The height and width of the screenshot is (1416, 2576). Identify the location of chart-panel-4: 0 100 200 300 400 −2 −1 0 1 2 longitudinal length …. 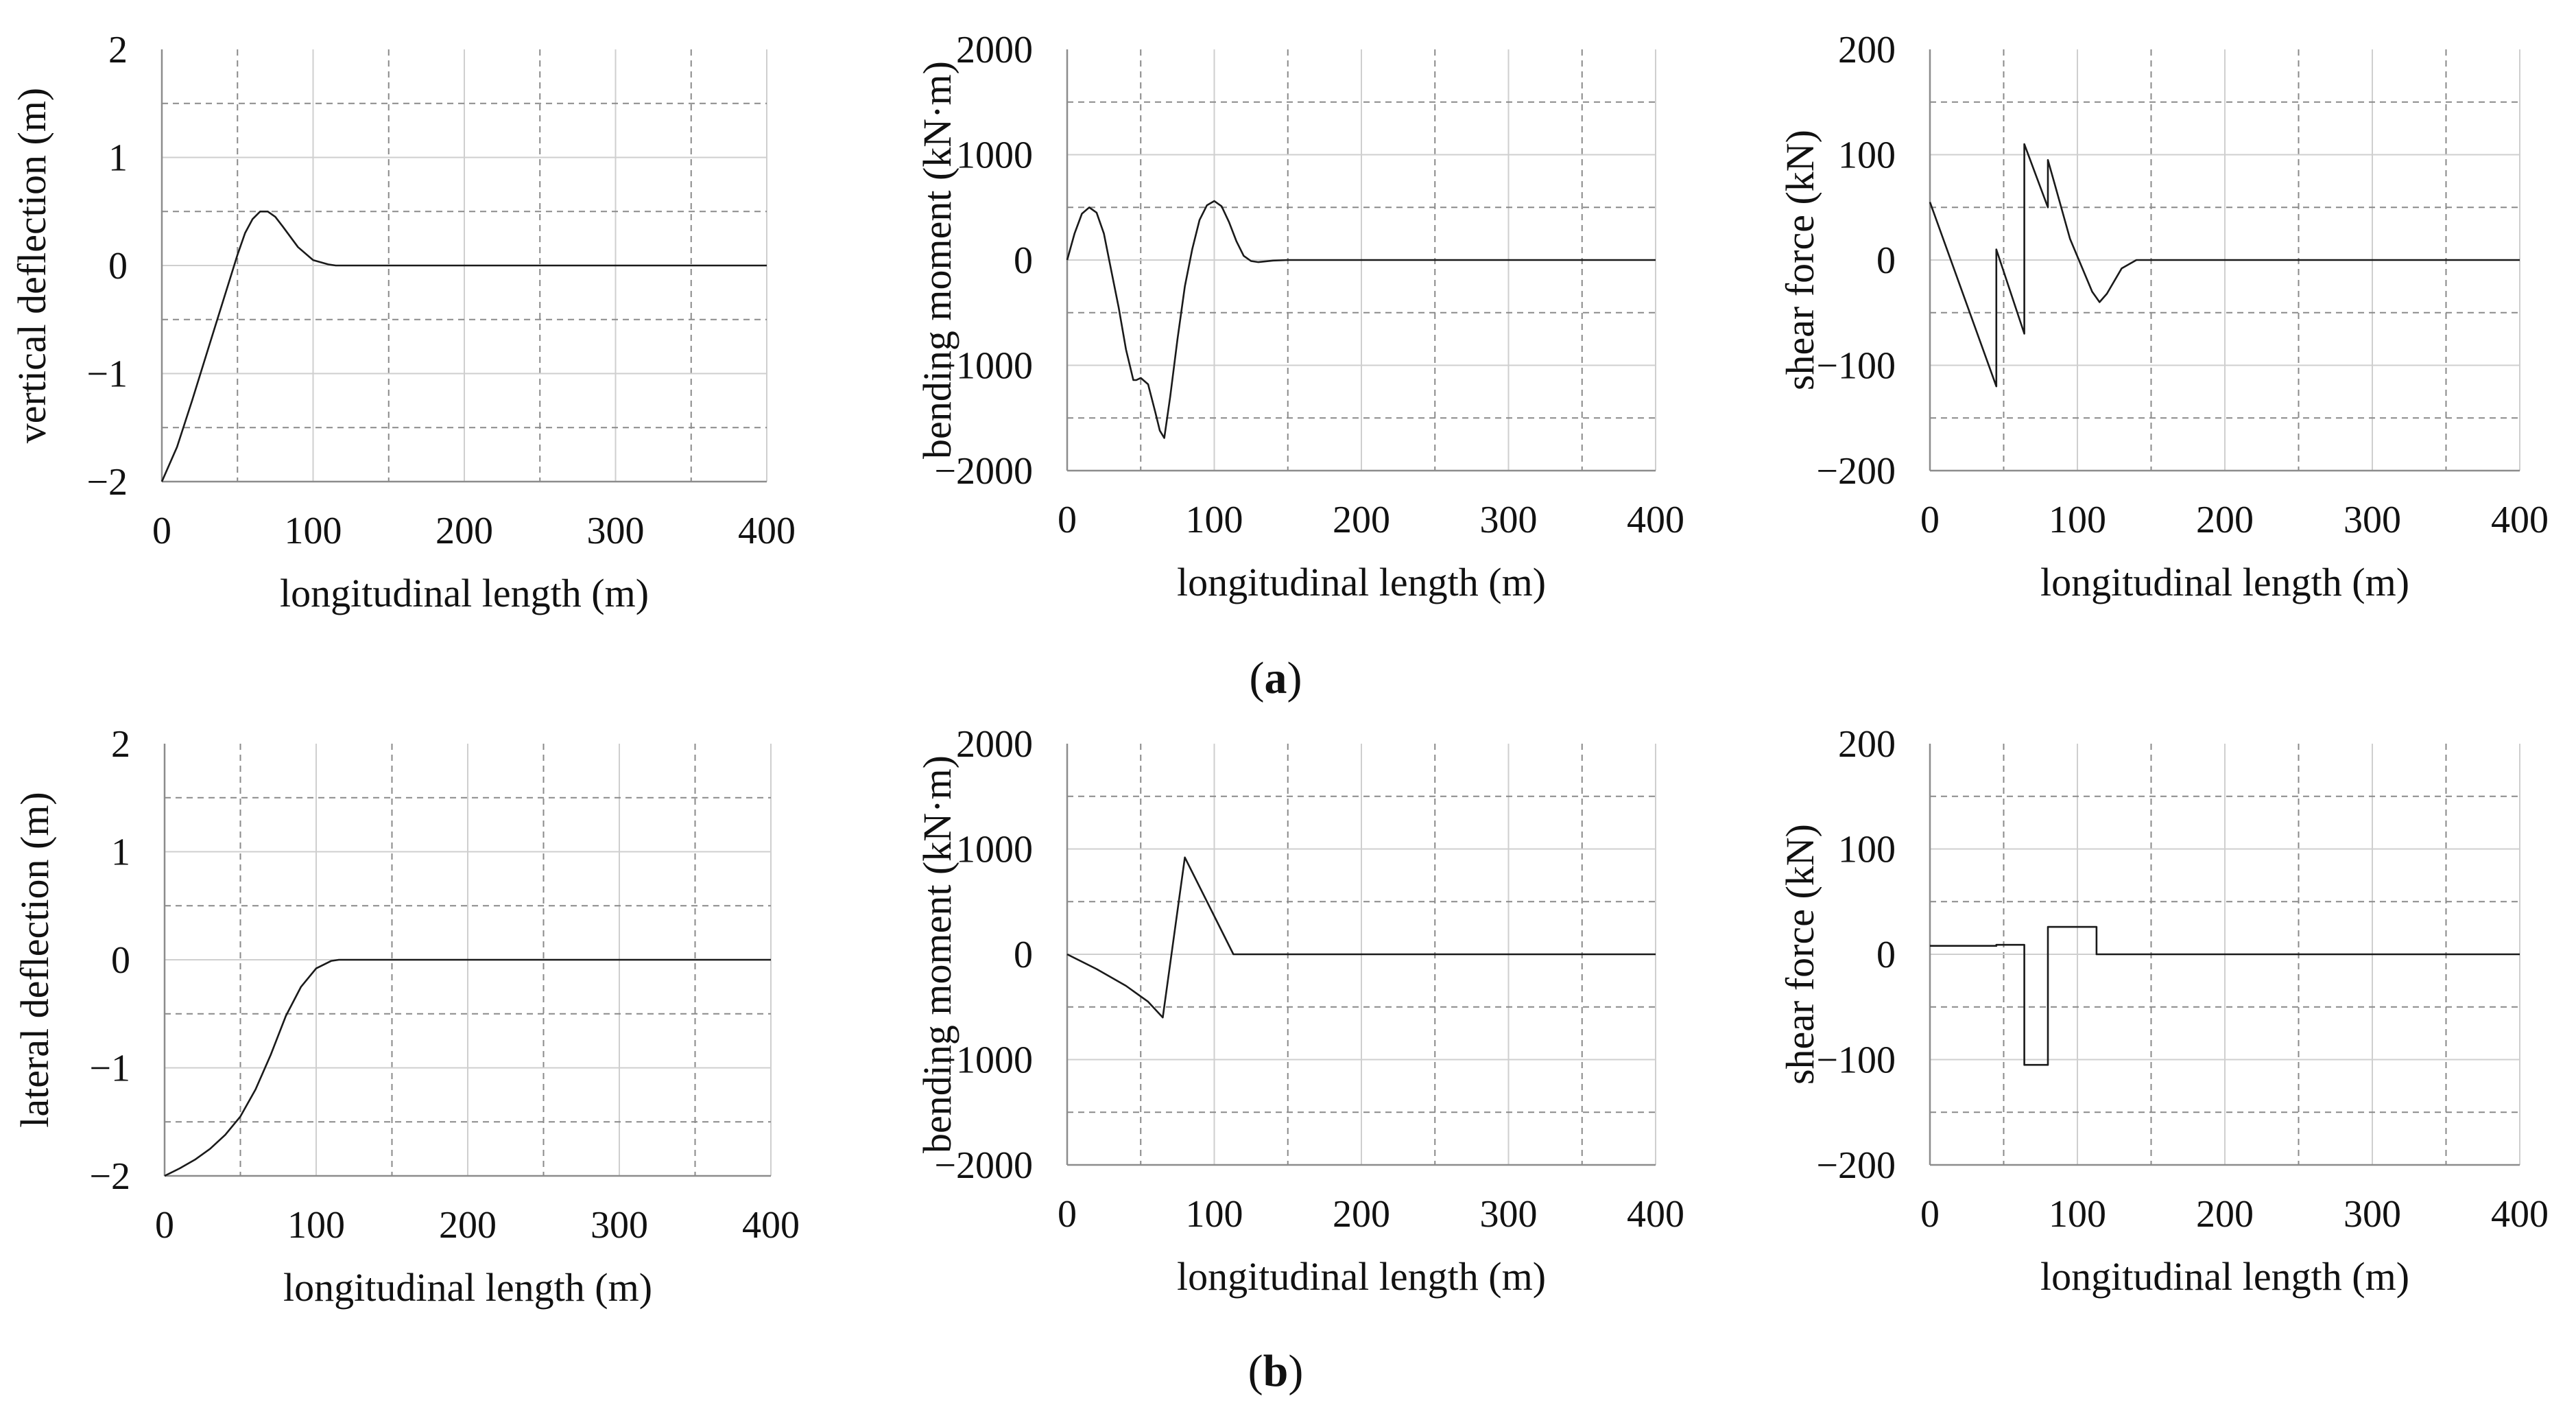
(406, 1016).